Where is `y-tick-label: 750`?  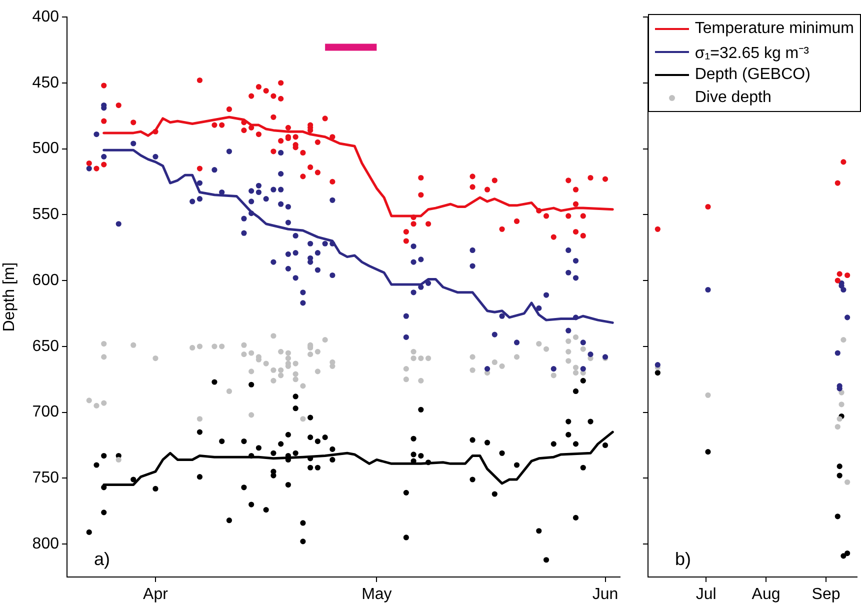 y-tick-label: 750 is located at coordinates (46, 478).